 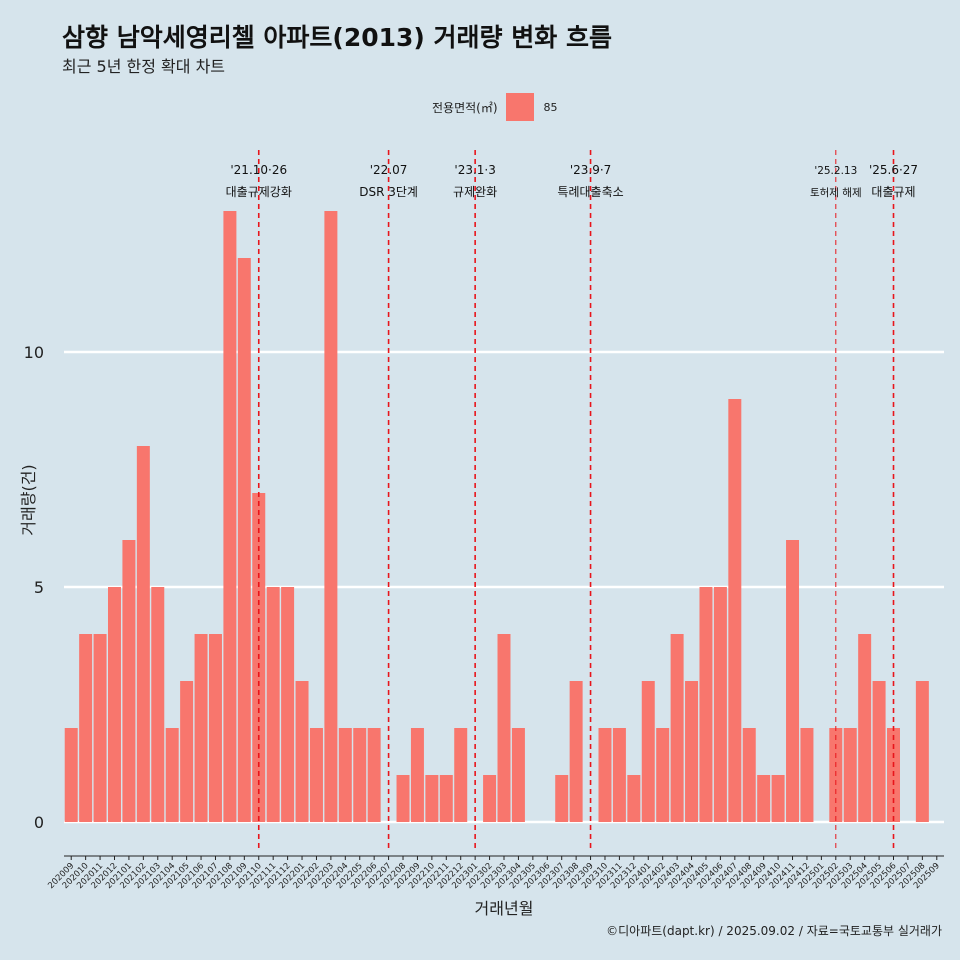 I want to click on event-name-label: 토허제 해제, so click(x=836, y=192).